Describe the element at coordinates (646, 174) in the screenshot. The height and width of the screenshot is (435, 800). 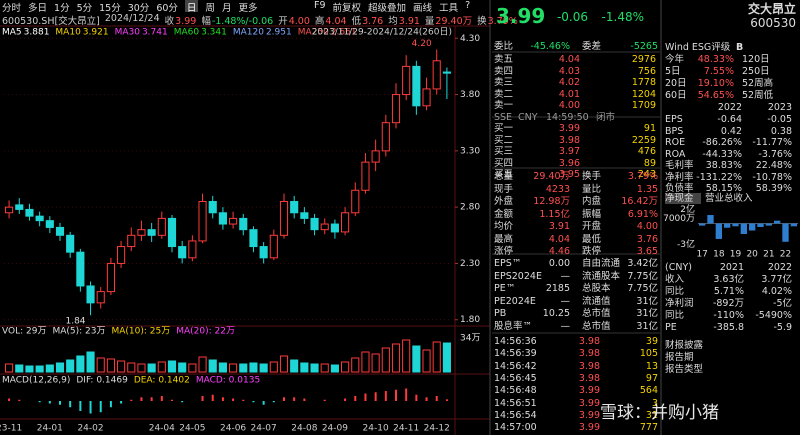
I see `panel-text: 243` at that location.